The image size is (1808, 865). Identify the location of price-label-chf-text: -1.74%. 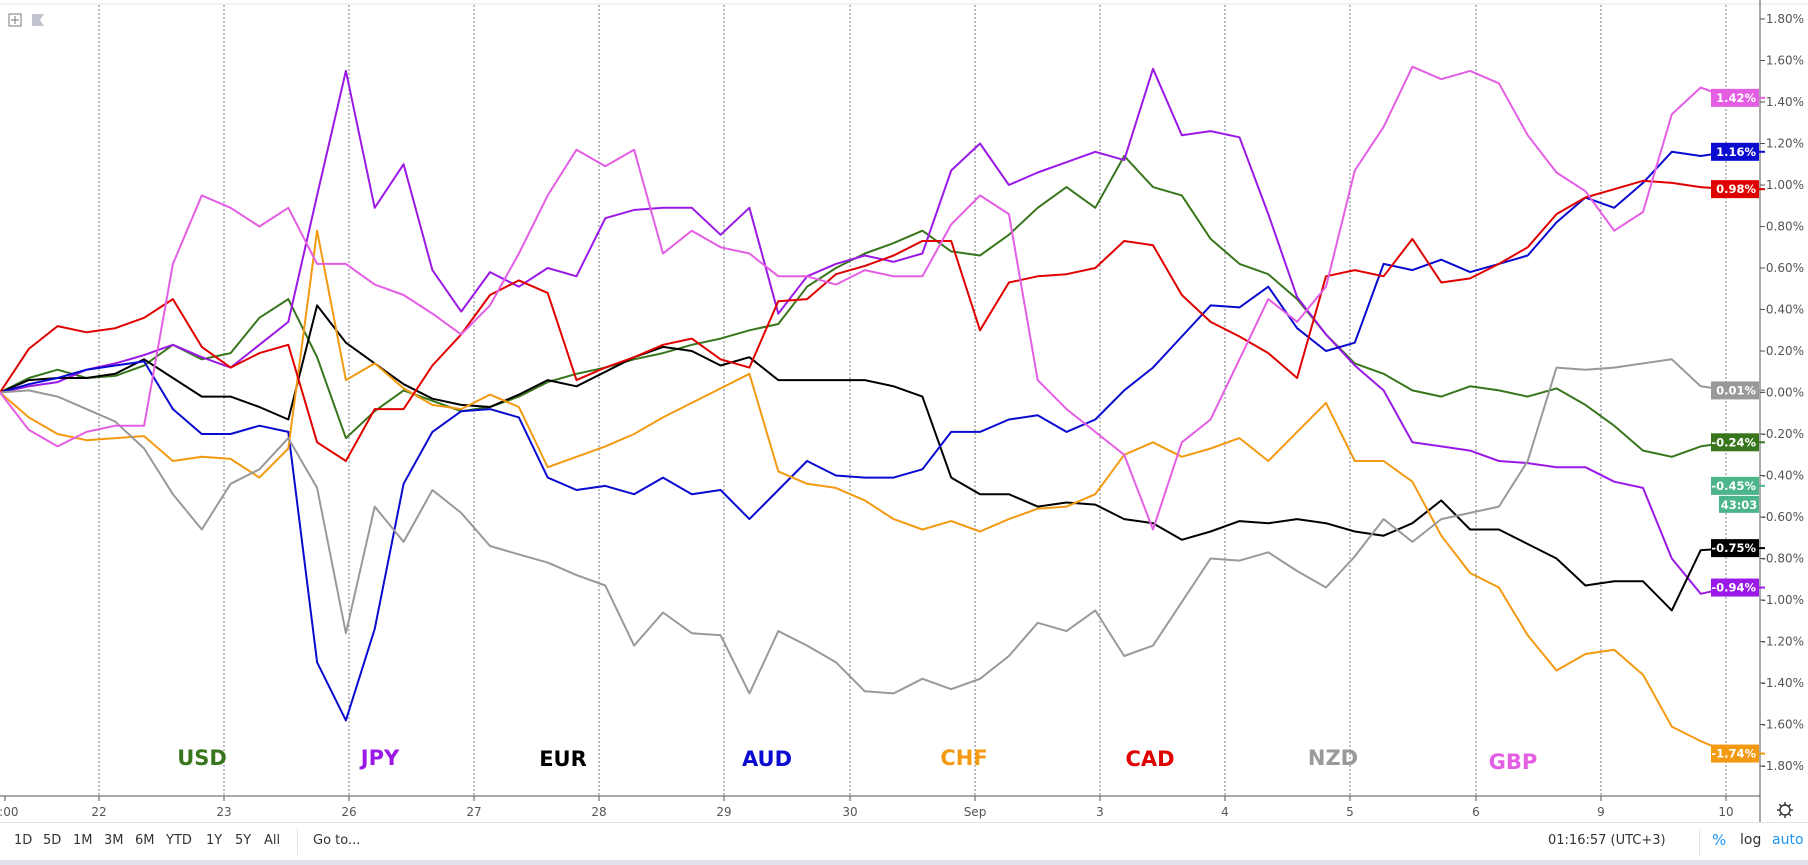
(1733, 754).